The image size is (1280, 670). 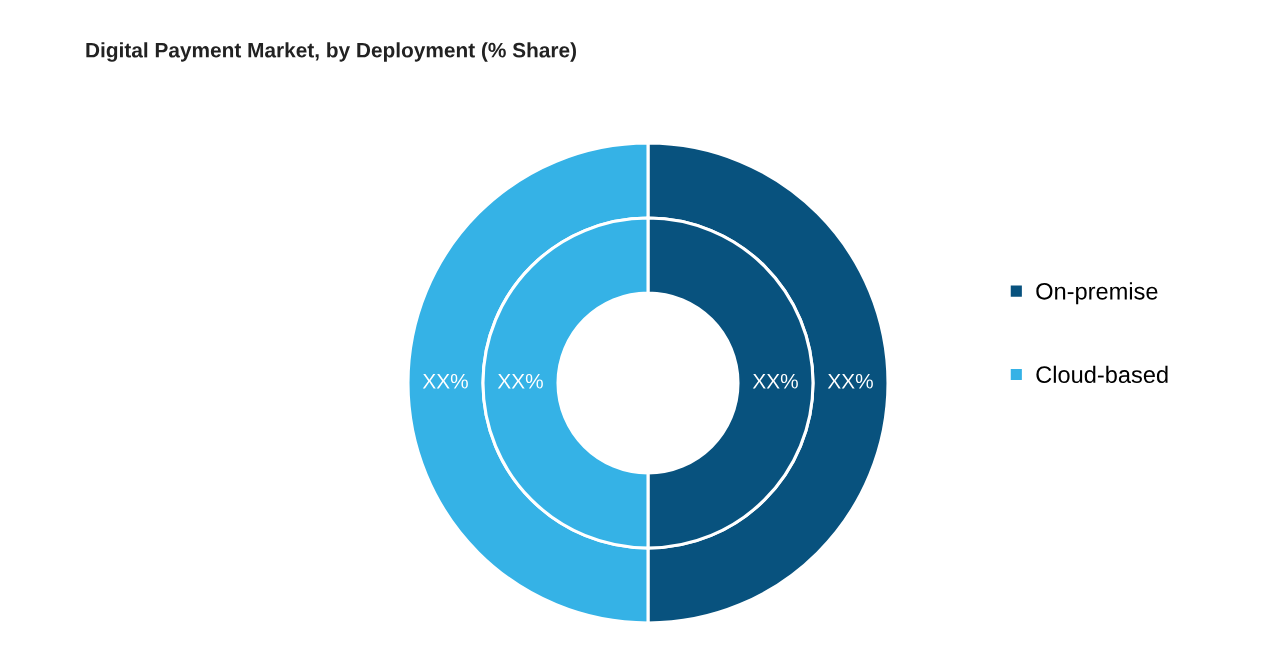 What do you see at coordinates (331, 52) in the screenshot?
I see `chart-title: Digital Payment Market, by Deployment (% Share)` at bounding box center [331, 52].